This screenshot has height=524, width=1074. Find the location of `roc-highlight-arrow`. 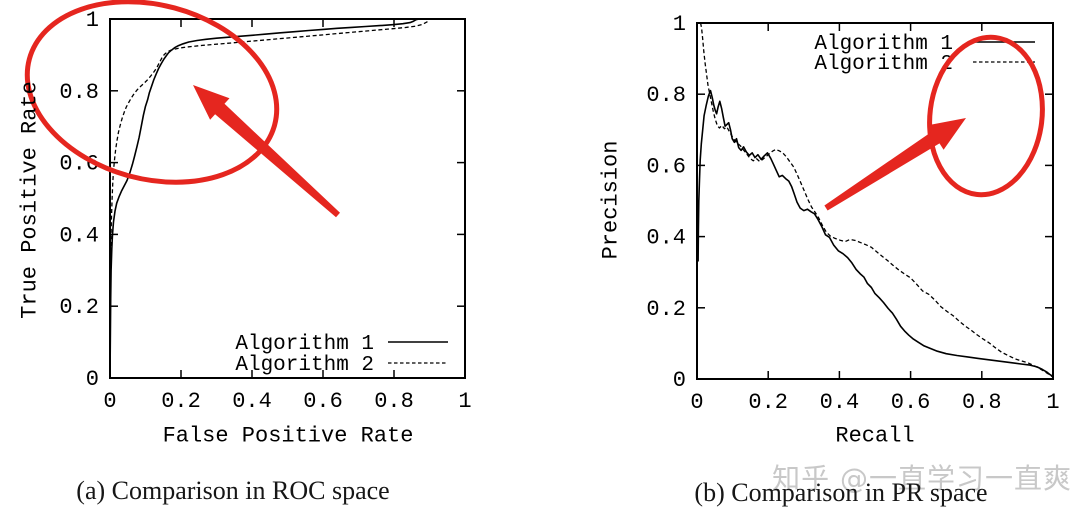

roc-highlight-arrow is located at coordinates (266, 151).